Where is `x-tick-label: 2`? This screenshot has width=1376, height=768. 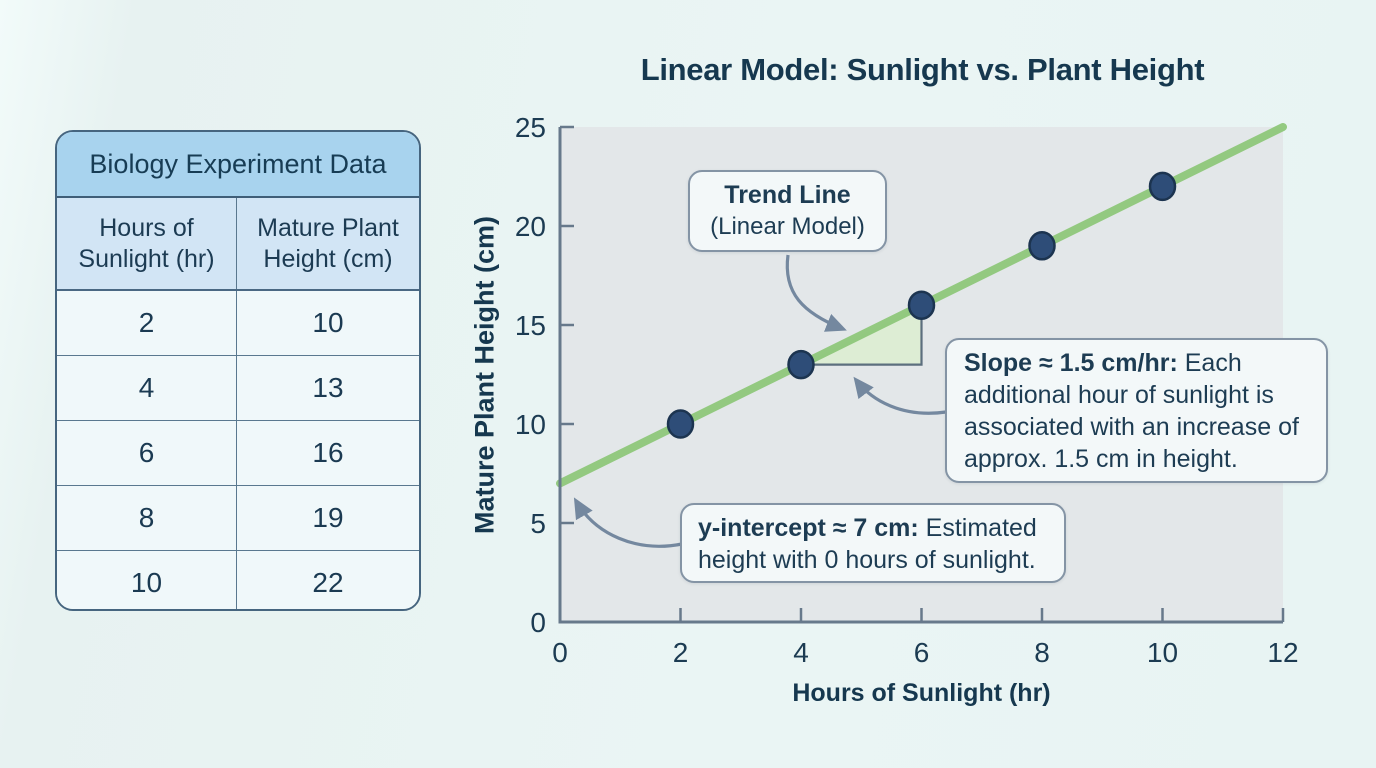 x-tick-label: 2 is located at coordinates (681, 652).